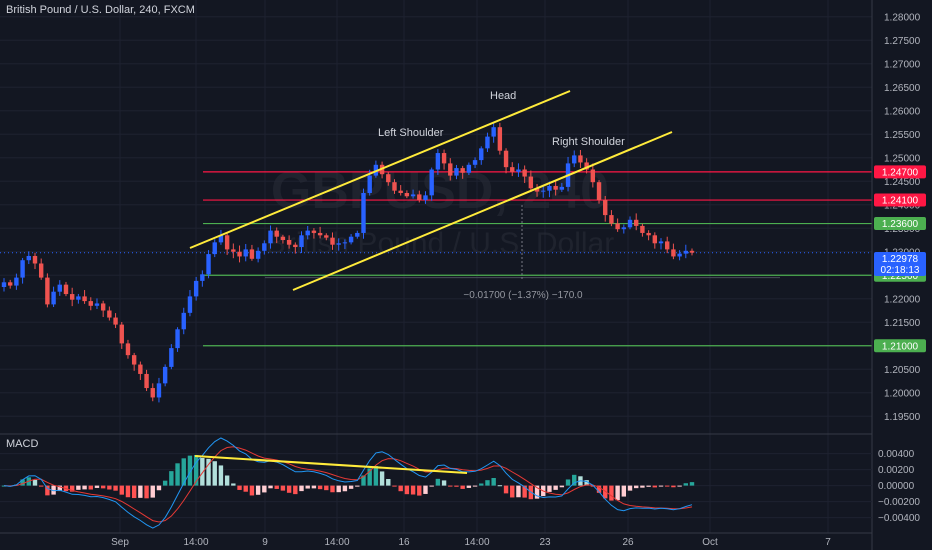 Image resolution: width=932 pixels, height=550 pixels. I want to click on macd-tick-label: 0.00400, so click(896, 454).